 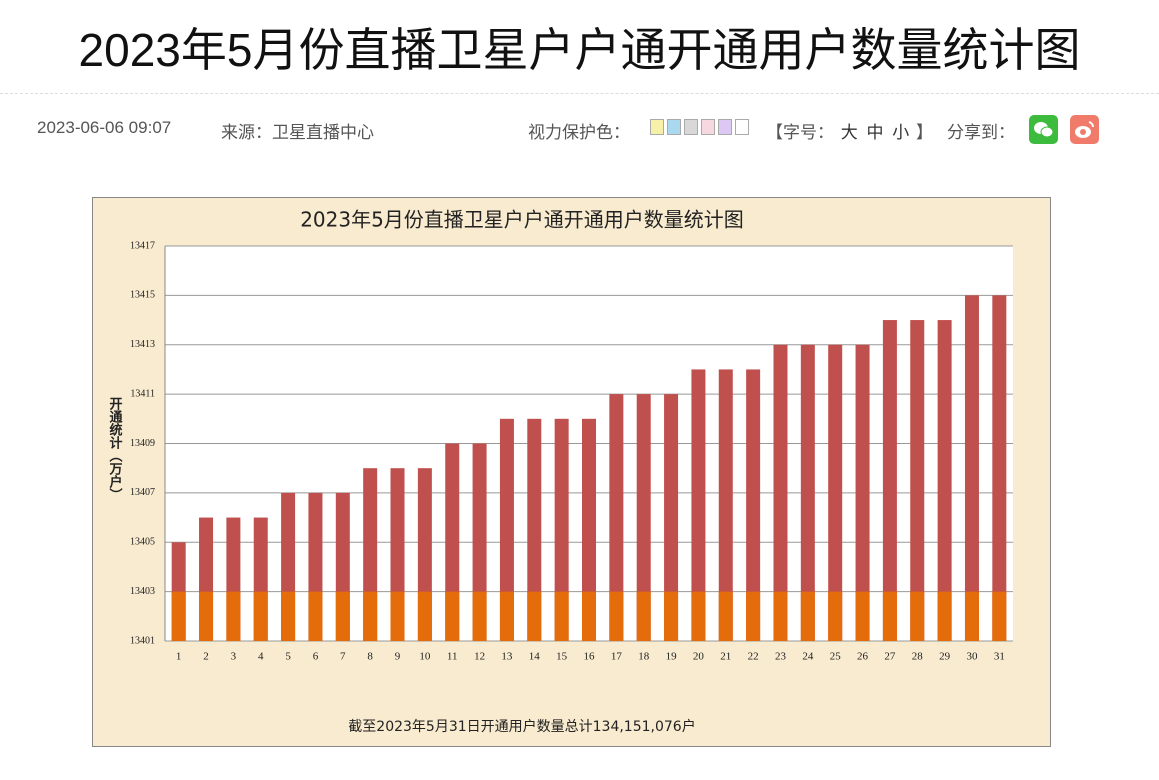 I want to click on x-tick-label: 5, so click(x=288, y=657).